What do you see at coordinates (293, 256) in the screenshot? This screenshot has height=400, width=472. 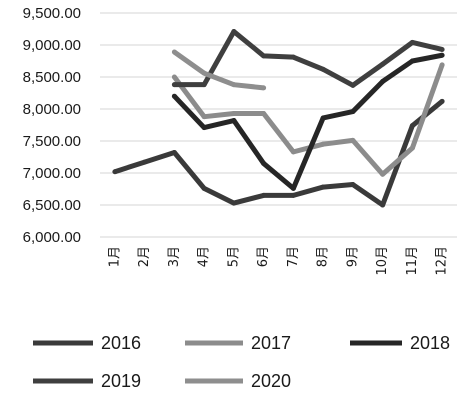 I see `x-tick-label: 7月` at bounding box center [293, 256].